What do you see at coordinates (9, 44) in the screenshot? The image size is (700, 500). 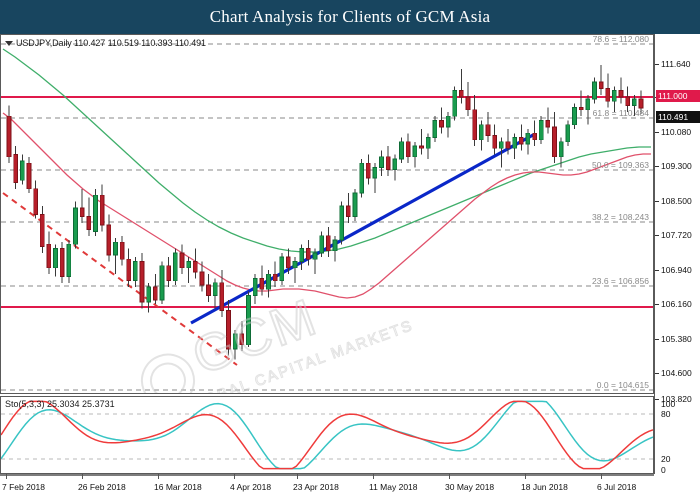 I see `chevron-down-icon` at bounding box center [9, 44].